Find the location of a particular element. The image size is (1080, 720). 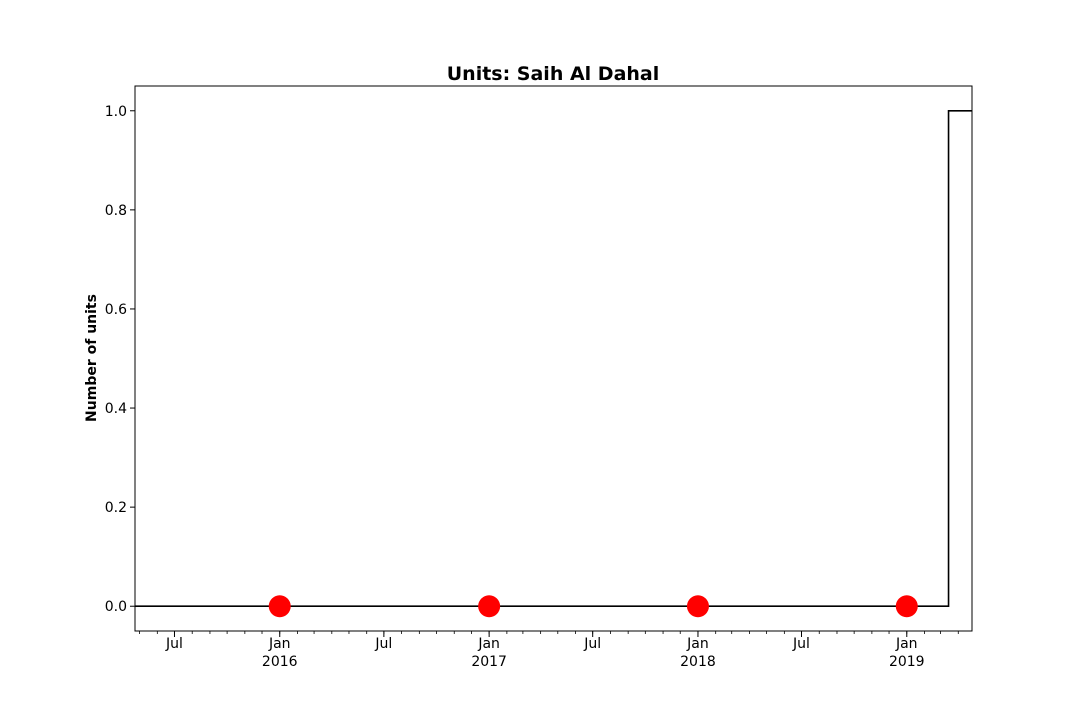

y-tick-label: 0.0 is located at coordinates (116, 607).